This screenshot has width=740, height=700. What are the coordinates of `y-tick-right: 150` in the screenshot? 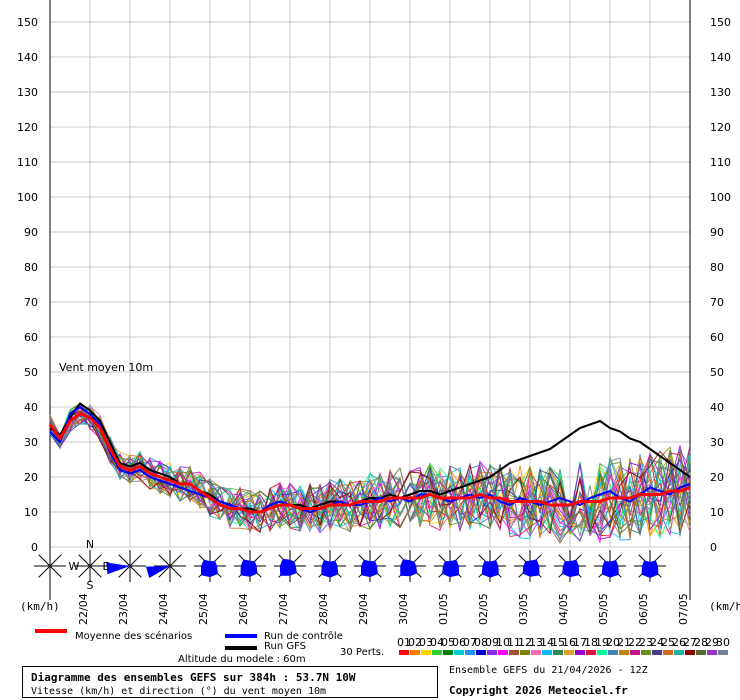 It's located at (720, 22).